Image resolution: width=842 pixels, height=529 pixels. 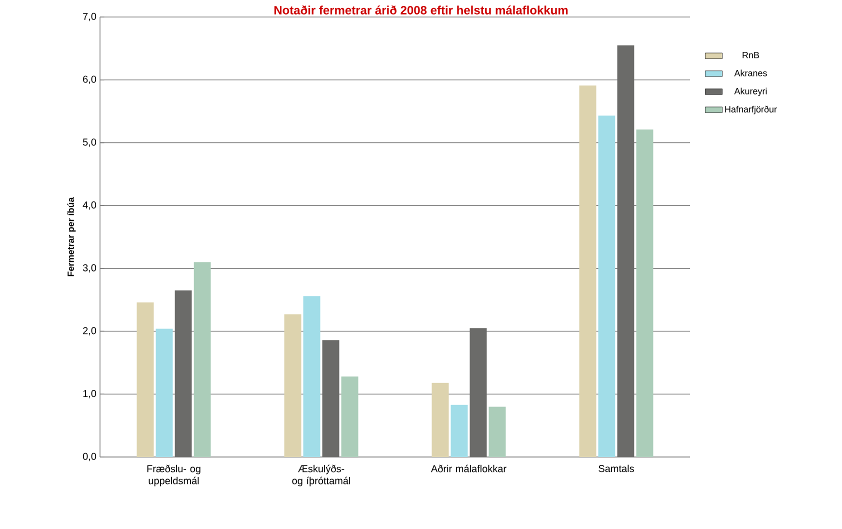 I want to click on y-tick-label: 5,0, so click(x=89, y=142).